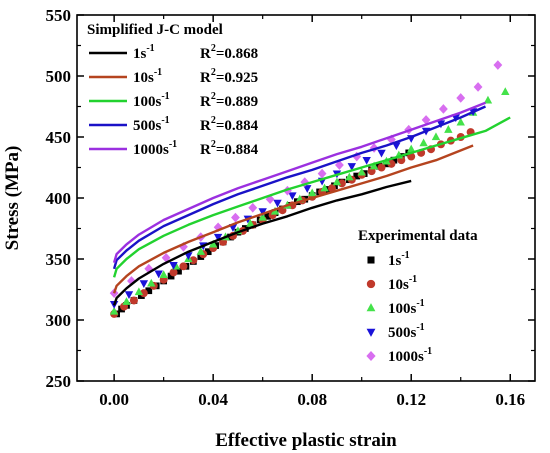 This screenshot has height=453, width=550. Describe the element at coordinates (59, 259) in the screenshot. I see `y-tick-label: 350` at that location.